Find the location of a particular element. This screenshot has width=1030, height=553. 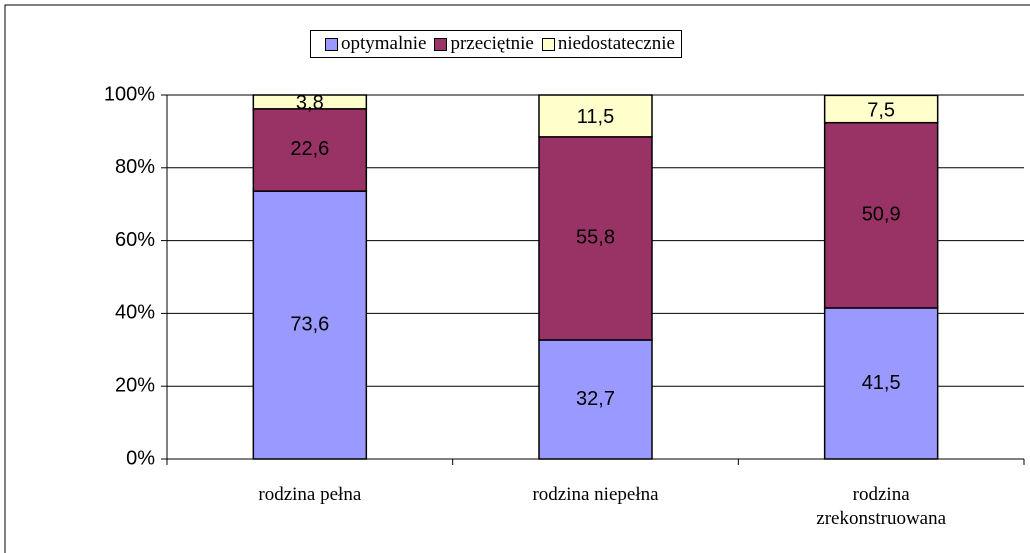

data-label: 50,9 is located at coordinates (881, 215).